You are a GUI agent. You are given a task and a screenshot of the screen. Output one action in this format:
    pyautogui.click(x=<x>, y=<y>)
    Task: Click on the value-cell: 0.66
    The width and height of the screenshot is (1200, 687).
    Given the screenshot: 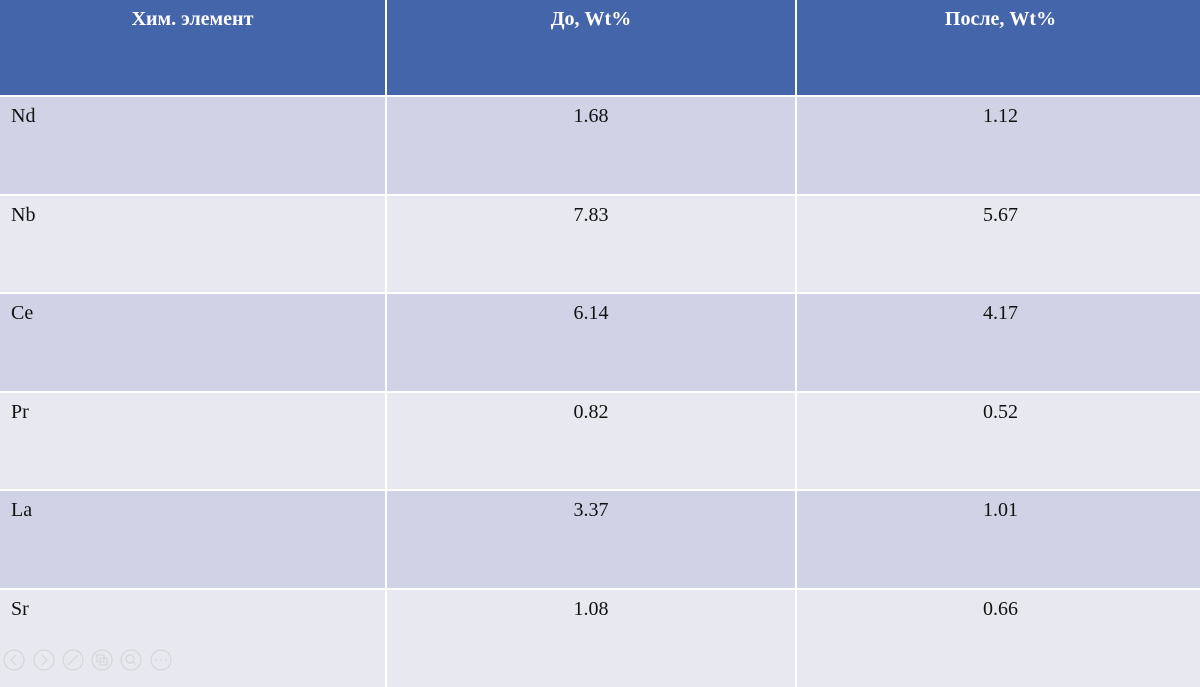 What is the action you would take?
    pyautogui.click(x=998, y=638)
    